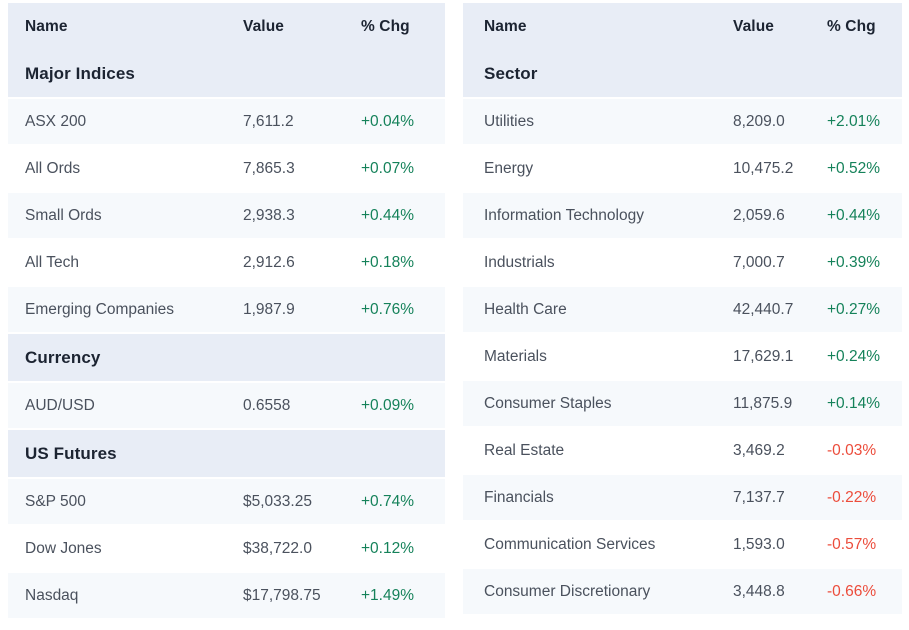  I want to click on row-value: $5,033.25, so click(277, 501).